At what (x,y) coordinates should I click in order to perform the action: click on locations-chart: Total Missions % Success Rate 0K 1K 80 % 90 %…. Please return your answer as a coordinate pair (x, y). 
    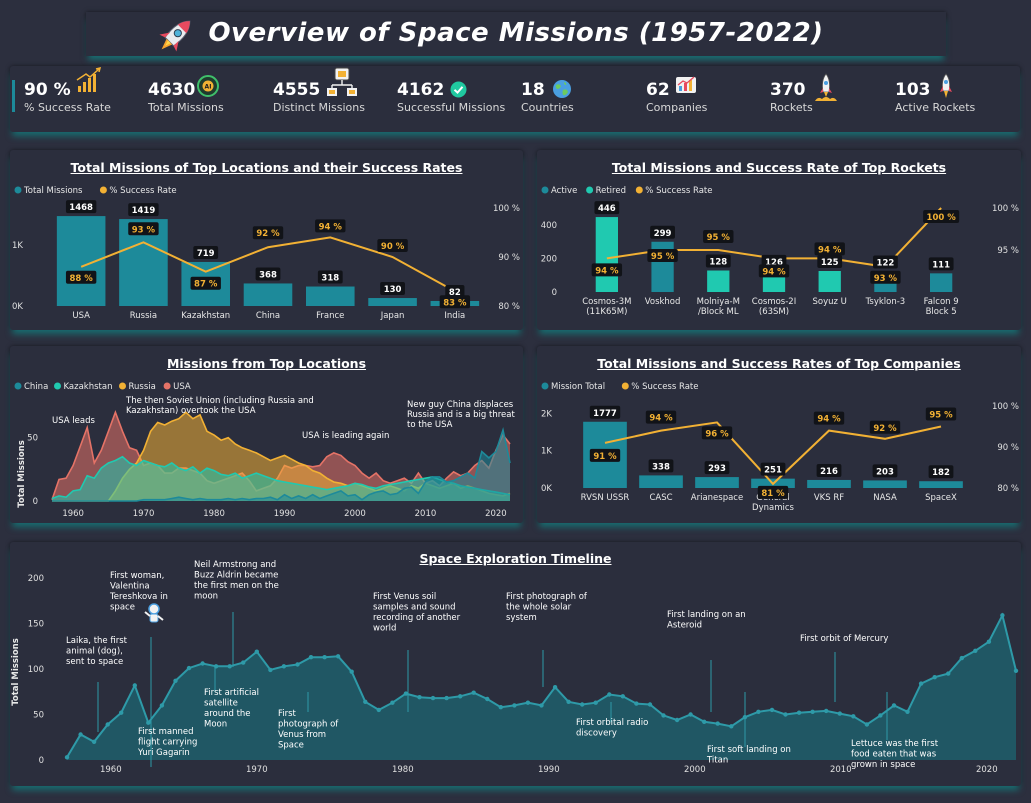
    Looking at the image, I should click on (266, 253).